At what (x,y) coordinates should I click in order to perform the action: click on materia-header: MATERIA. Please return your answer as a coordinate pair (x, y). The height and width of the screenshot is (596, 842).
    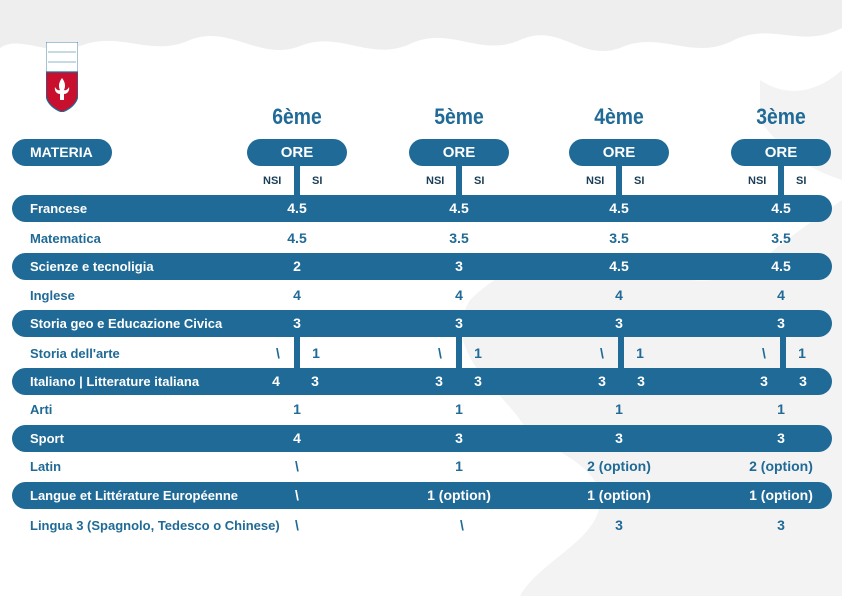
    Looking at the image, I should click on (62, 152).